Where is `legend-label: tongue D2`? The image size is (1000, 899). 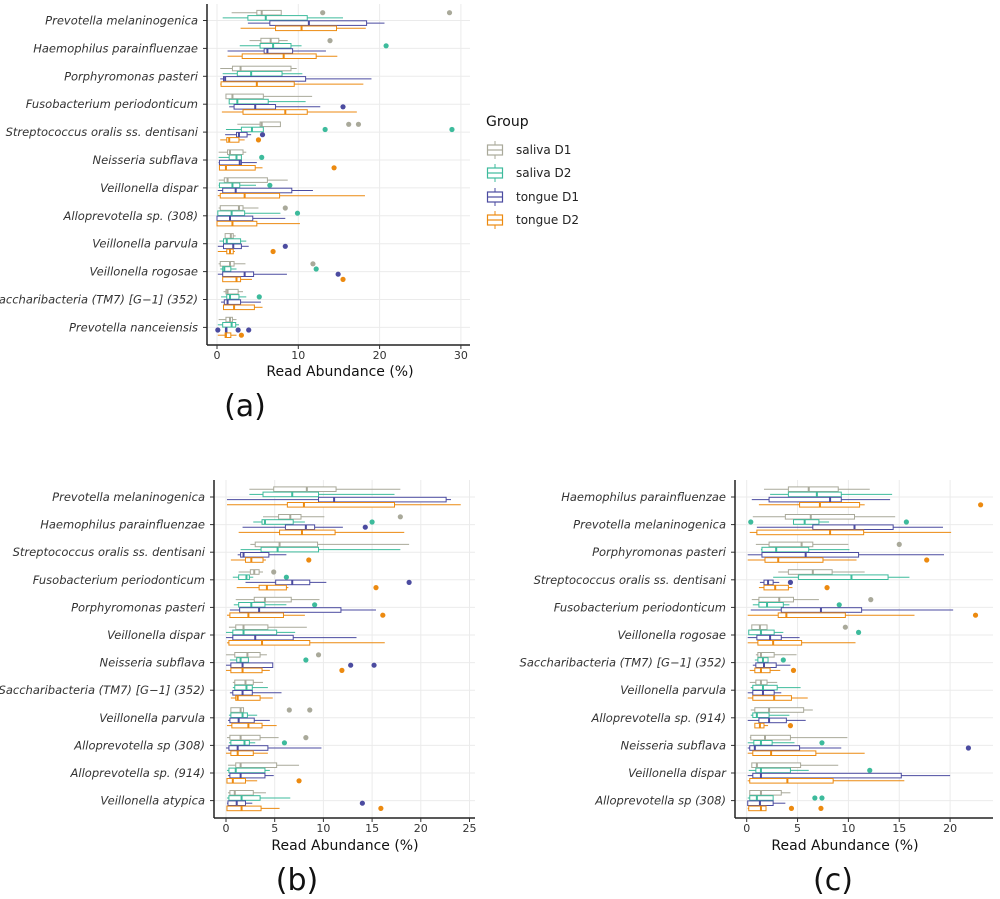
legend-label: tongue D2 is located at coordinates (547, 220).